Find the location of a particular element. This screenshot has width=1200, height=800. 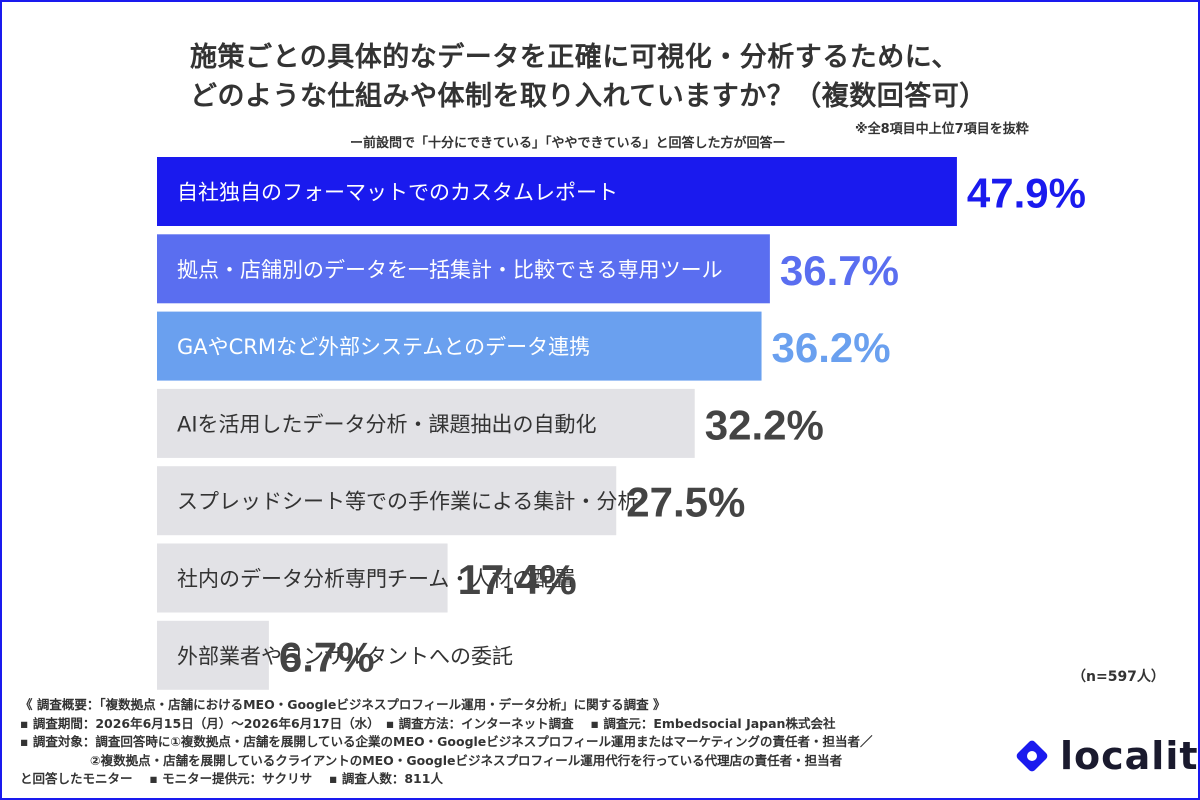

sample-size: （n=597人） is located at coordinates (1118, 677).